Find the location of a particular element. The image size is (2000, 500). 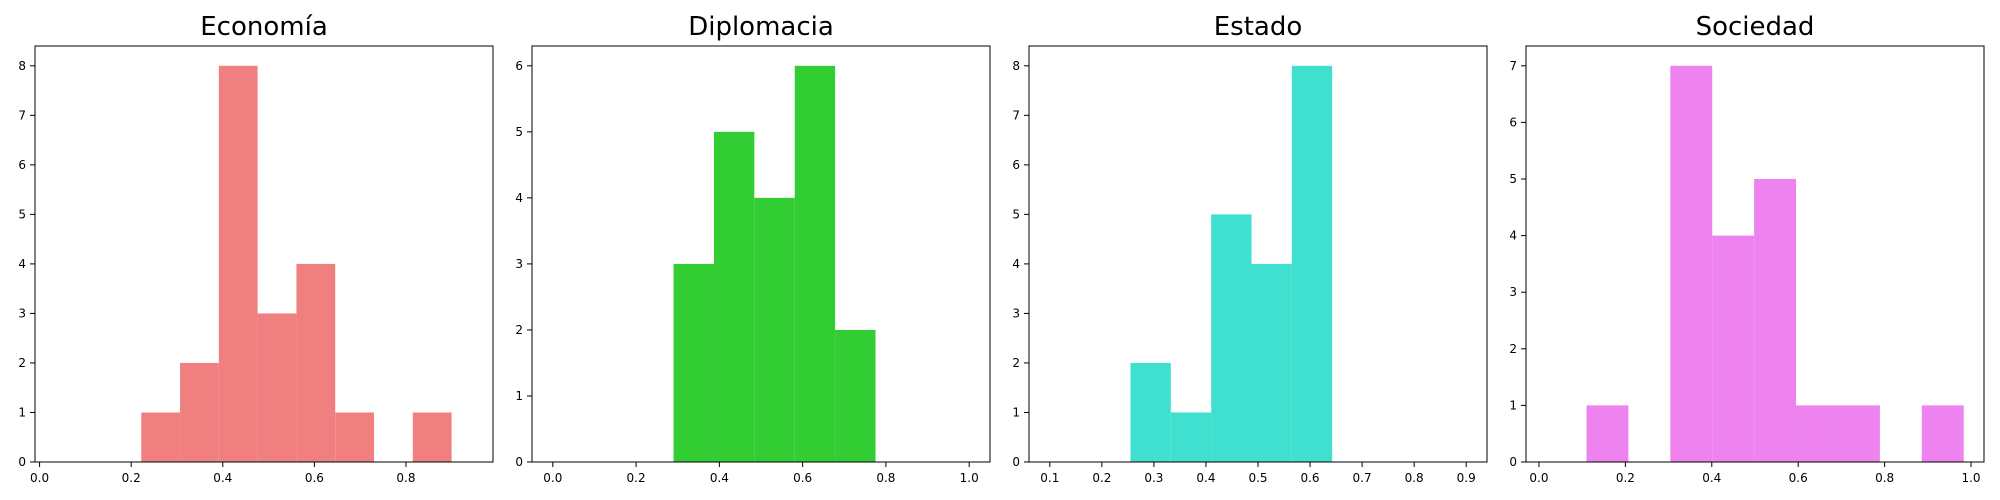

panel-title: Economía is located at coordinates (264, 27).